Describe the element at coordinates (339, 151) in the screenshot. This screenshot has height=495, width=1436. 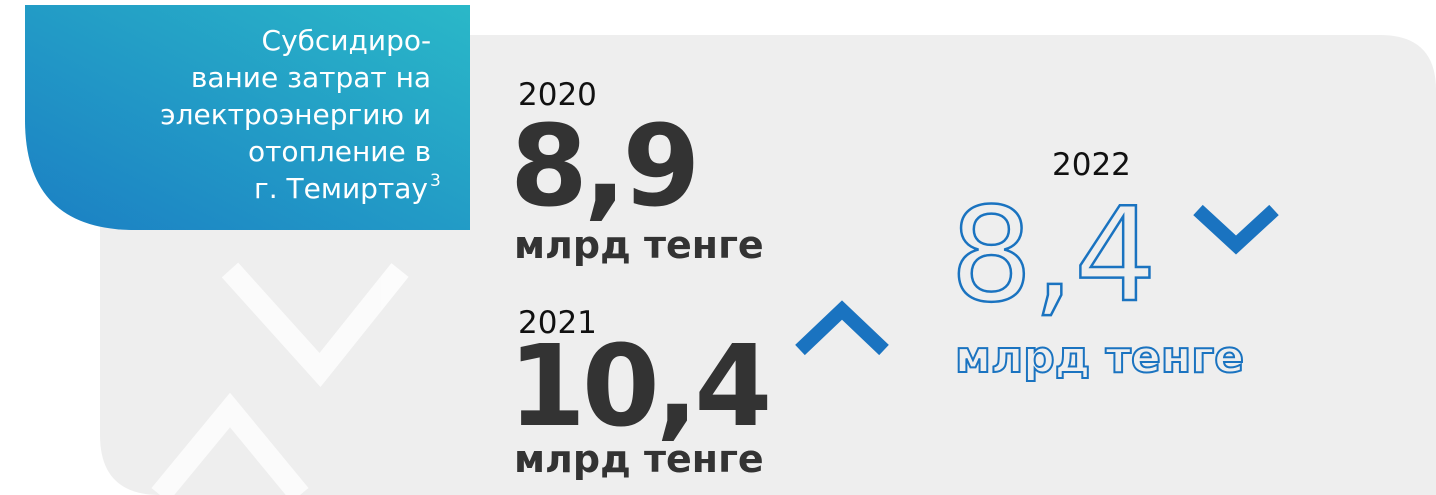
I see `title-line: отопление в` at that location.